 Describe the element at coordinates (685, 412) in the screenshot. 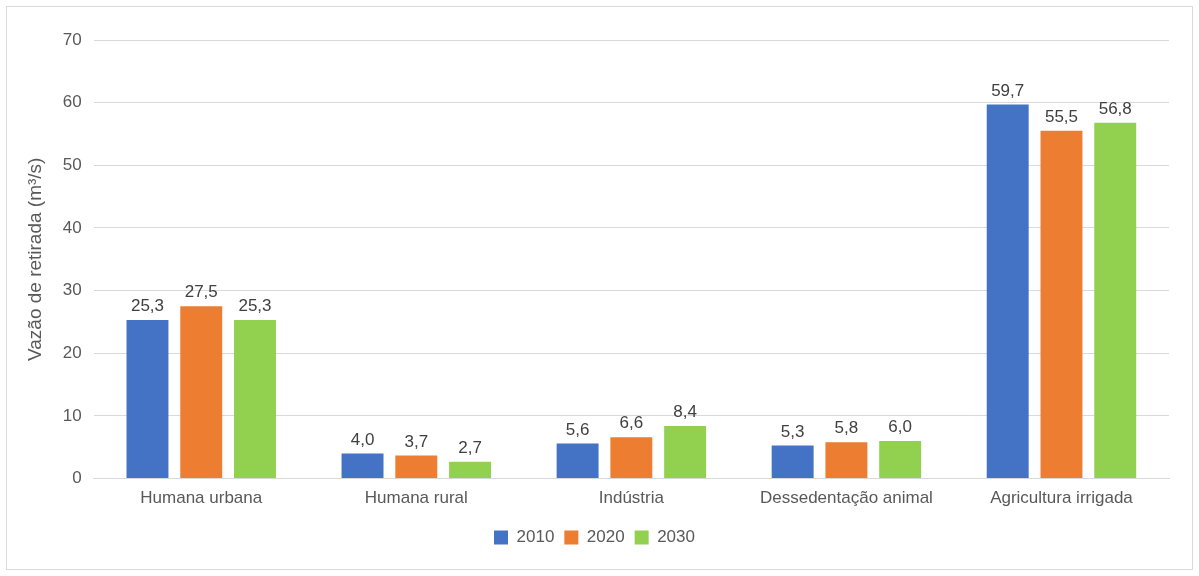

I see `data-label: 8,4` at that location.